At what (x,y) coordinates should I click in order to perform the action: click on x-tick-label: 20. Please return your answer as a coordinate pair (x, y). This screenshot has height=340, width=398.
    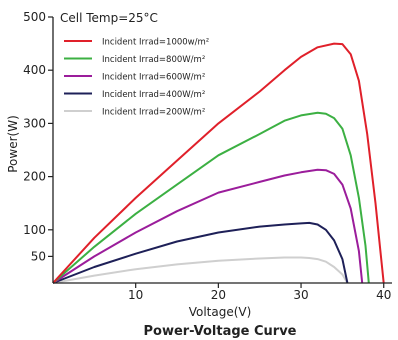
    Looking at the image, I should click on (218, 295).